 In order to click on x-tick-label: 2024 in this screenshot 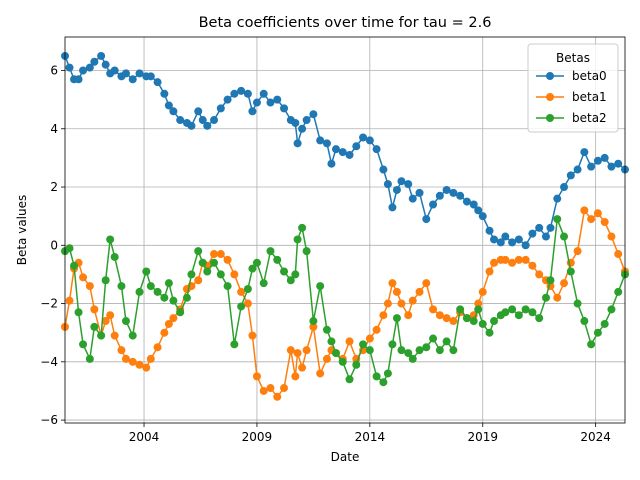, I will do `click(595, 437)`.